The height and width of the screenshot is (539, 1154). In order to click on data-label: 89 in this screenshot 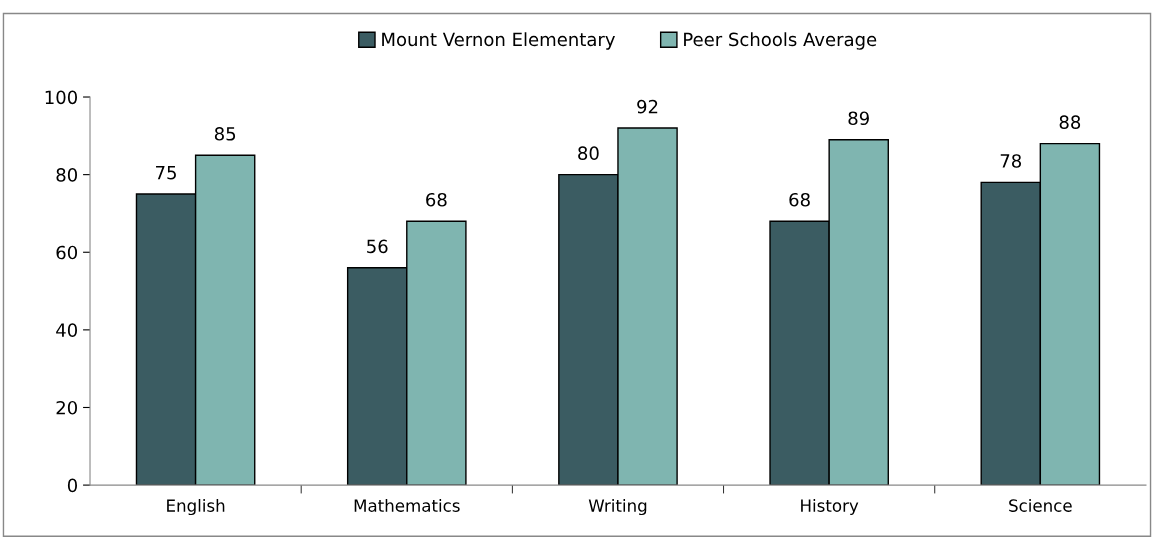, I will do `click(858, 118)`.